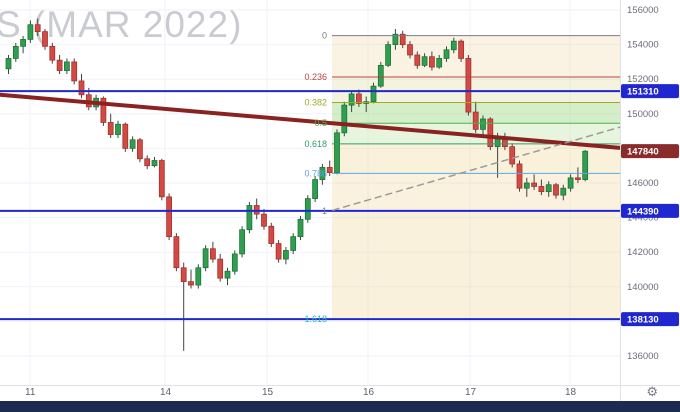  Describe the element at coordinates (643, 211) in the screenshot. I see `price-tag-label: 144390` at that location.